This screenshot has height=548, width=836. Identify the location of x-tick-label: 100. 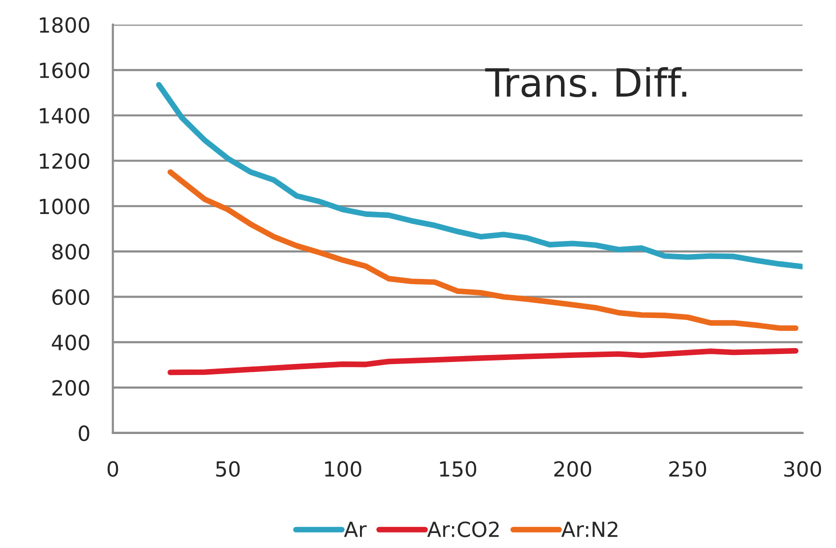
(343, 469).